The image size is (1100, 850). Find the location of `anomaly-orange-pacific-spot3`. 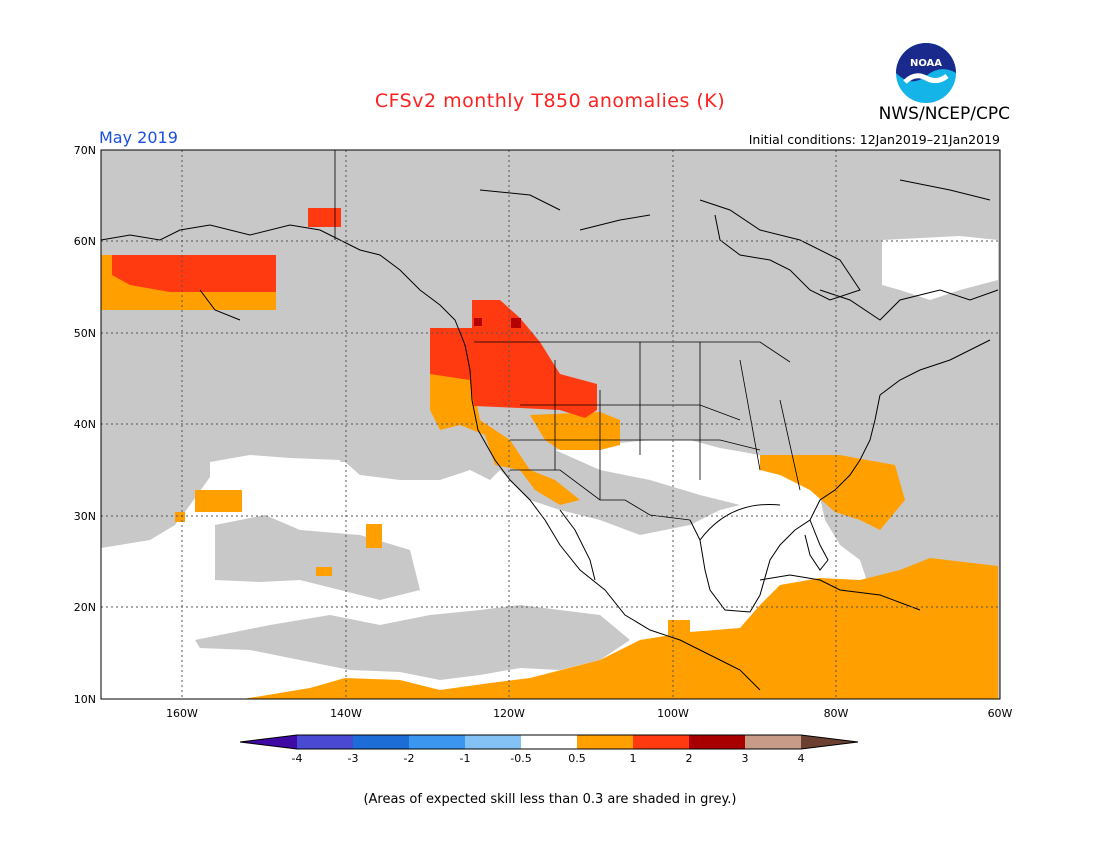

anomaly-orange-pacific-spot3 is located at coordinates (324, 571).